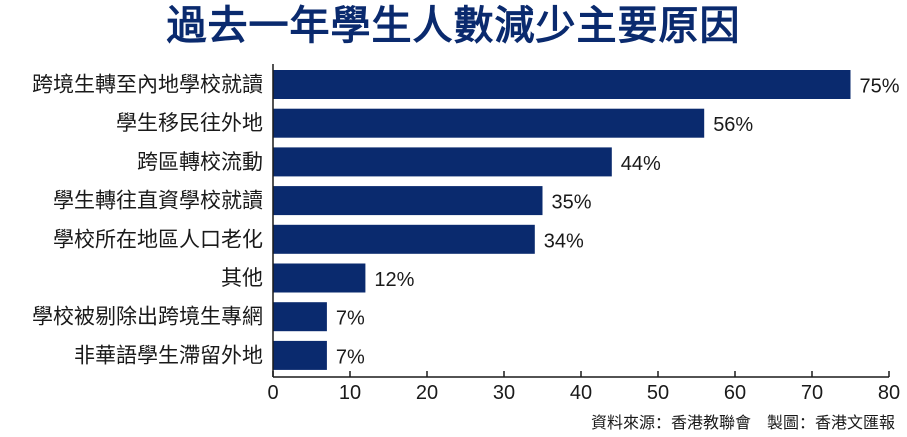  Describe the element at coordinates (742, 422) in the screenshot. I see `source-note: 資料來源：香港教聯會 製圖：香港文匯報` at that location.